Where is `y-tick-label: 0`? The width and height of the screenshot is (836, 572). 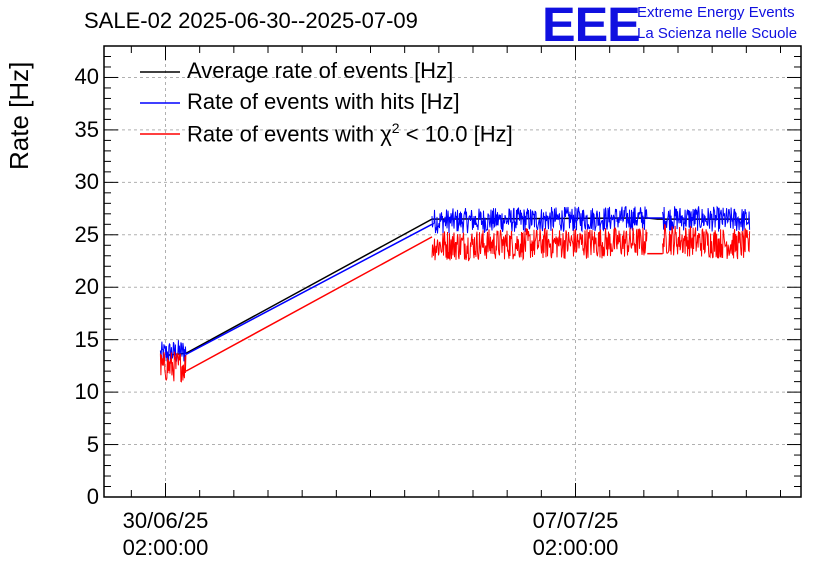 y-tick-label: 0 is located at coordinates (92, 496).